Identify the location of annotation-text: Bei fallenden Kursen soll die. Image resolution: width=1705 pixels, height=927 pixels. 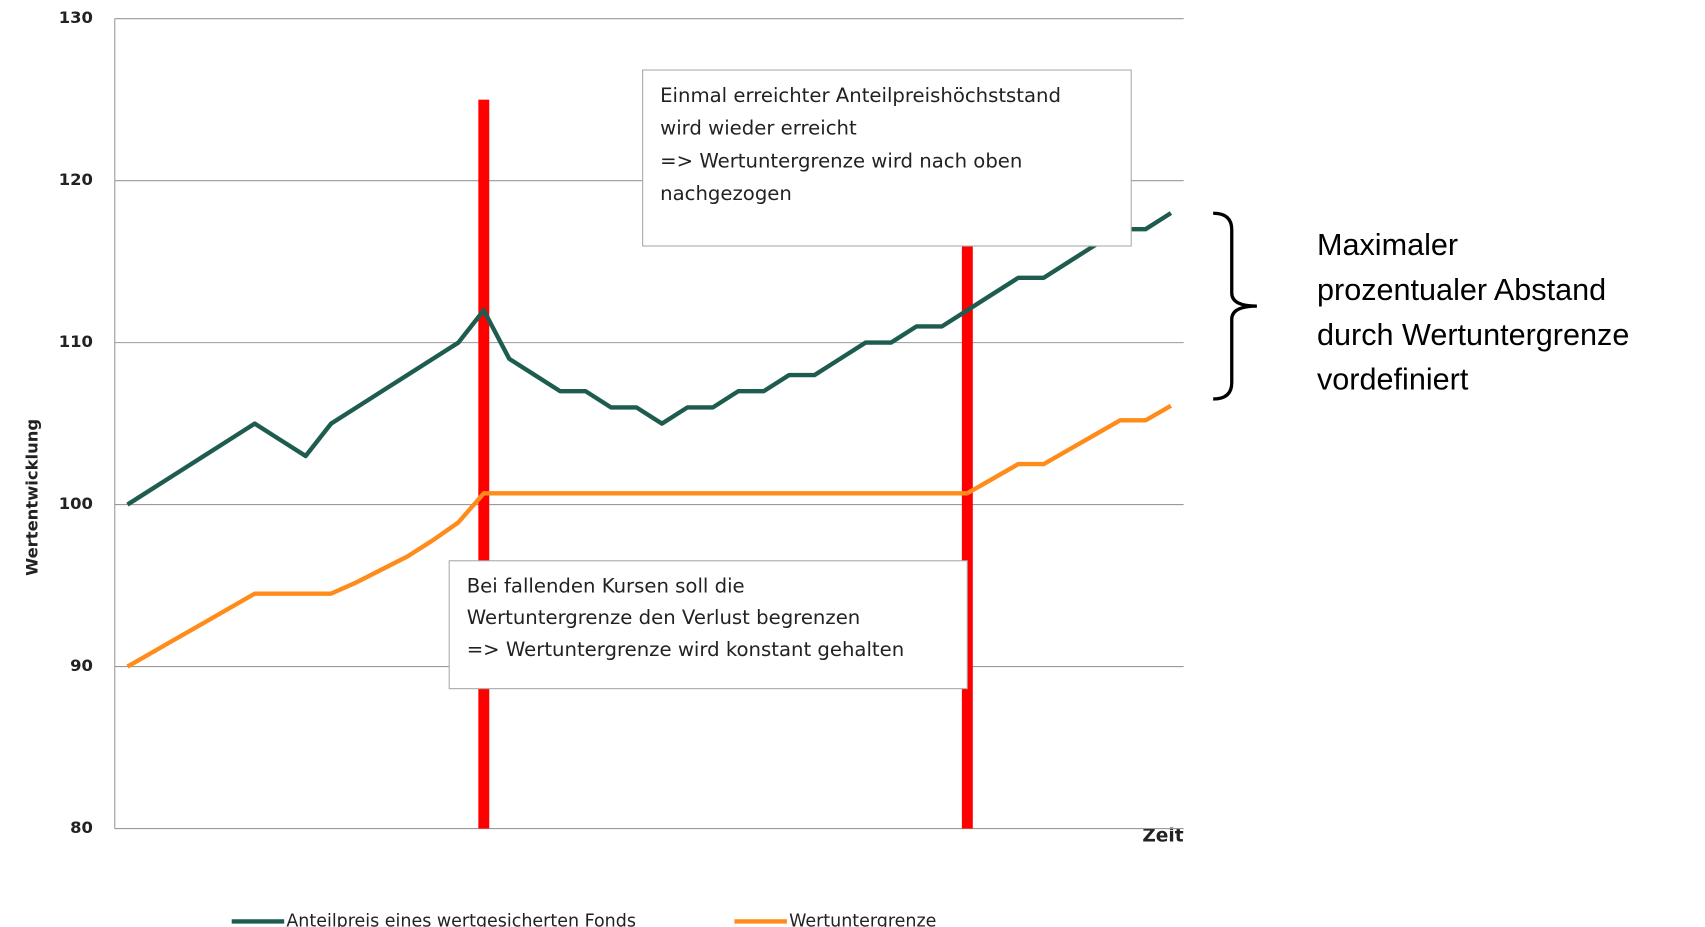
(606, 586).